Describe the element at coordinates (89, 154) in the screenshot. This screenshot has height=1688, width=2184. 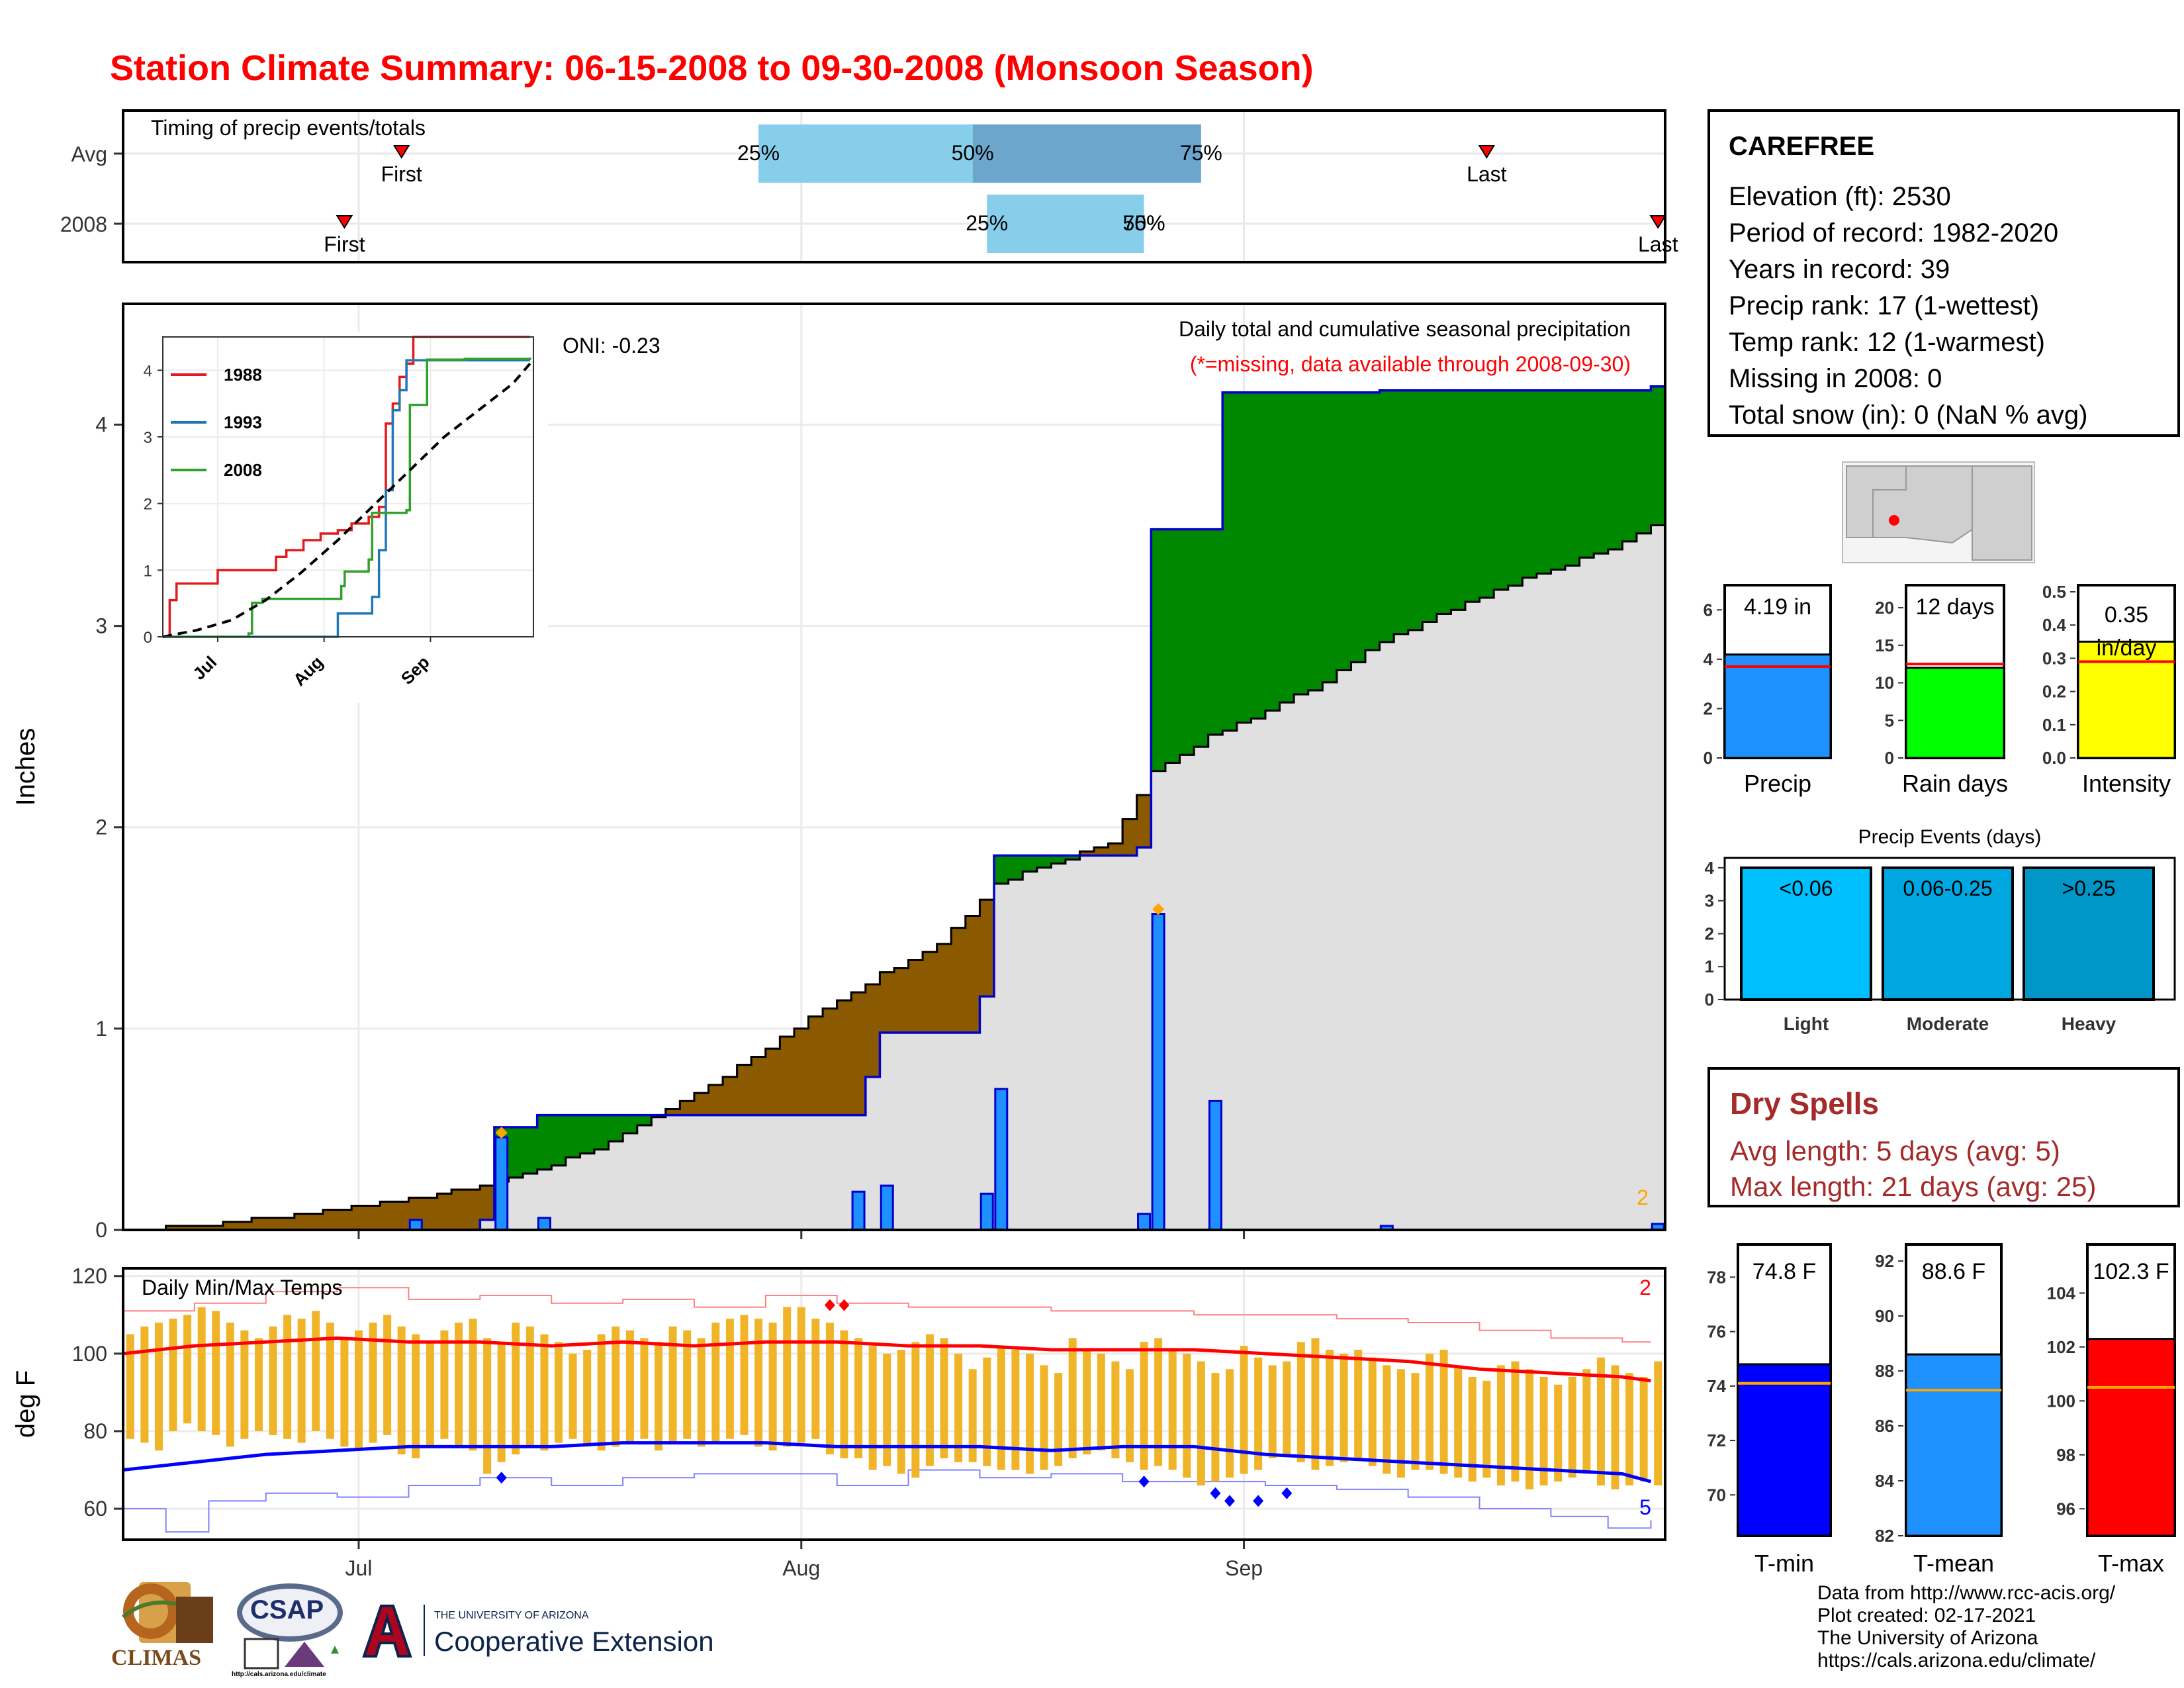
I see `timing-row-label: Avg` at that location.